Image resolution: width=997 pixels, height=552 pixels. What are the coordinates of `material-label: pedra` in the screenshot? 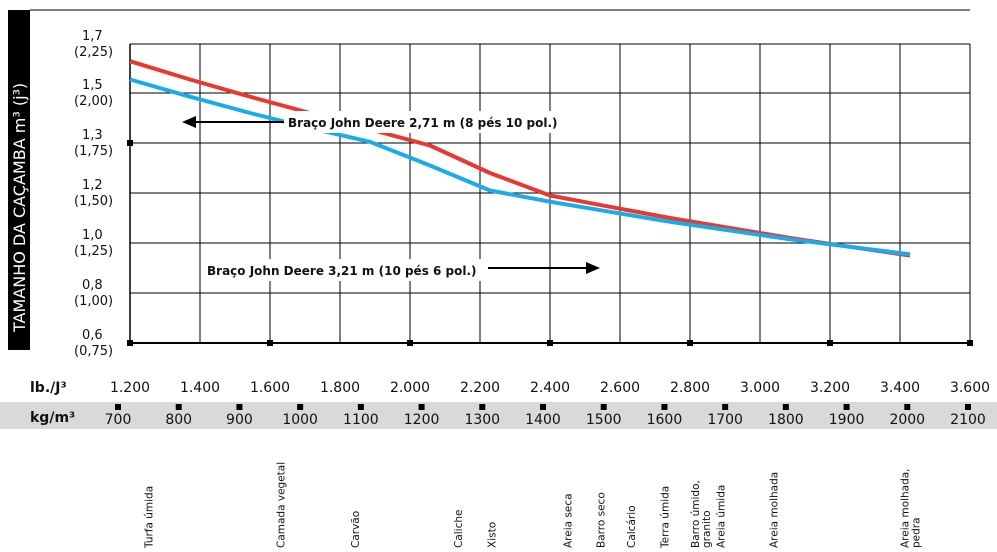 It's located at (916, 532).